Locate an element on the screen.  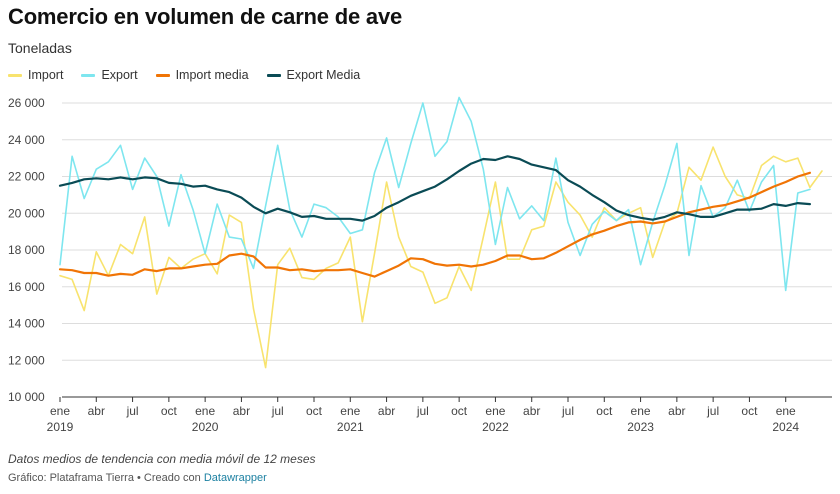
legend-label-import-media: Import media is located at coordinates (212, 75).